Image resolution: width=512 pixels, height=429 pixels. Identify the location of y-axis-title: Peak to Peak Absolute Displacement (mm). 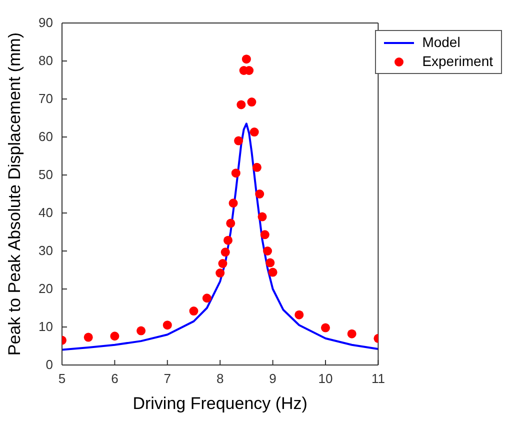
(14, 194).